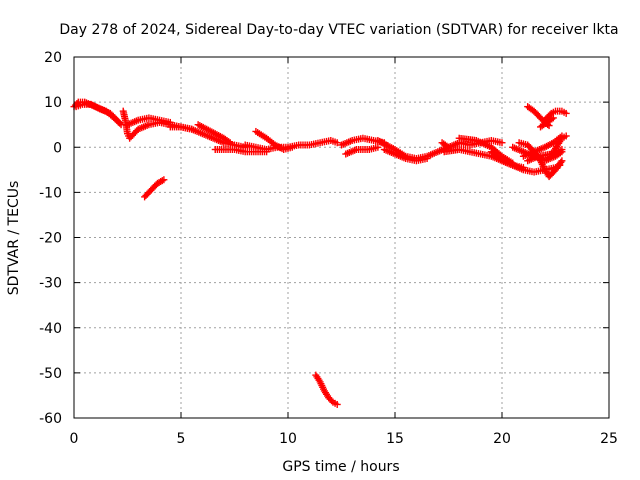  Describe the element at coordinates (288, 439) in the screenshot. I see `x-tick-label: 10` at that location.